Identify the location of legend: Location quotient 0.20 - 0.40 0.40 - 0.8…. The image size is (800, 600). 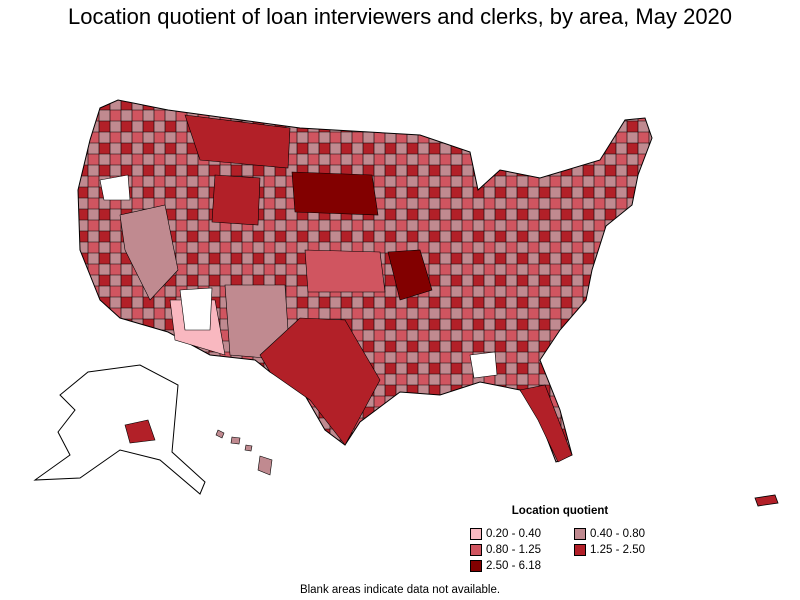
(570, 539).